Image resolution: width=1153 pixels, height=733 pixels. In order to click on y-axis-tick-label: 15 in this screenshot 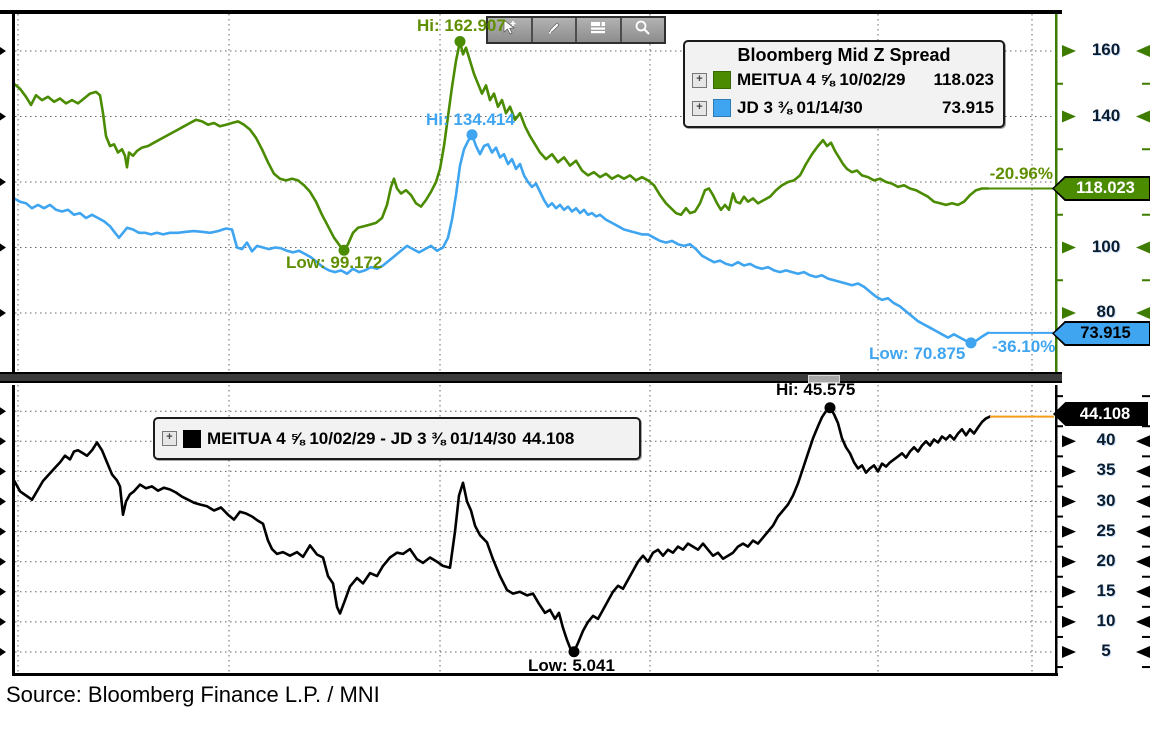, I will do `click(1106, 590)`.